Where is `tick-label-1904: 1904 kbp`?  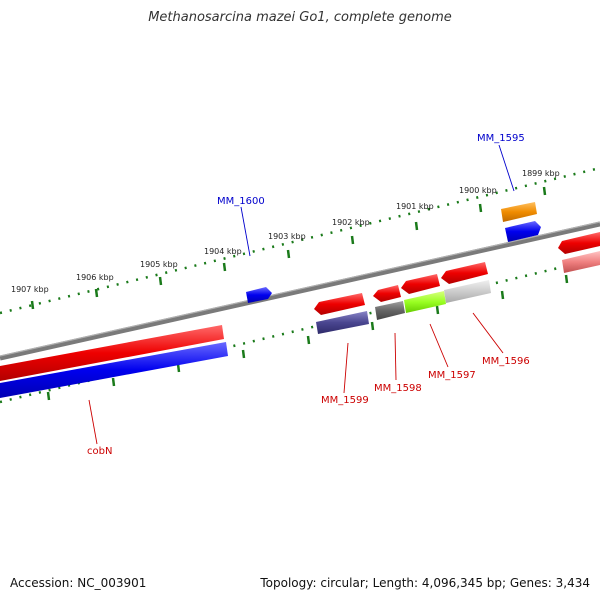 tick-label-1904: 1904 kbp is located at coordinates (223, 251).